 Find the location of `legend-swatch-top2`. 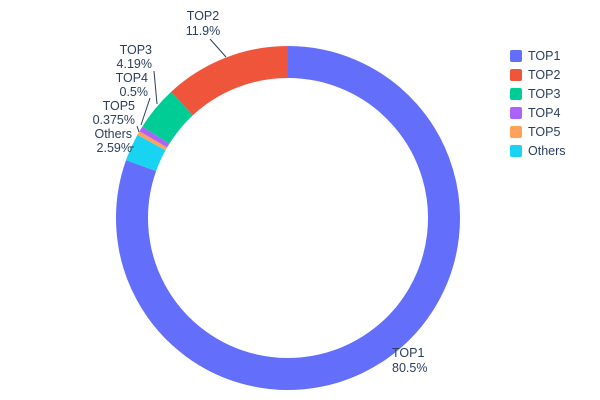

legend-swatch-top2 is located at coordinates (516, 75).